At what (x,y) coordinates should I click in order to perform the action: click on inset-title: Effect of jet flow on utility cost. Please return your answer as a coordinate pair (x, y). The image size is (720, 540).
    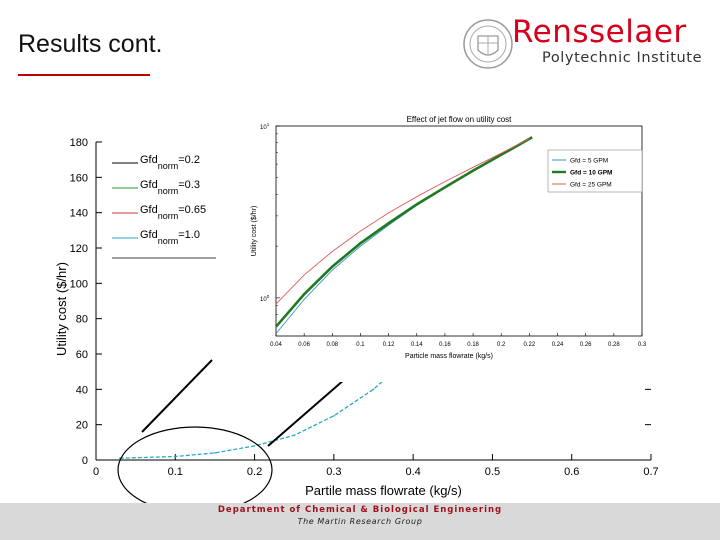
    Looking at the image, I should click on (460, 119).